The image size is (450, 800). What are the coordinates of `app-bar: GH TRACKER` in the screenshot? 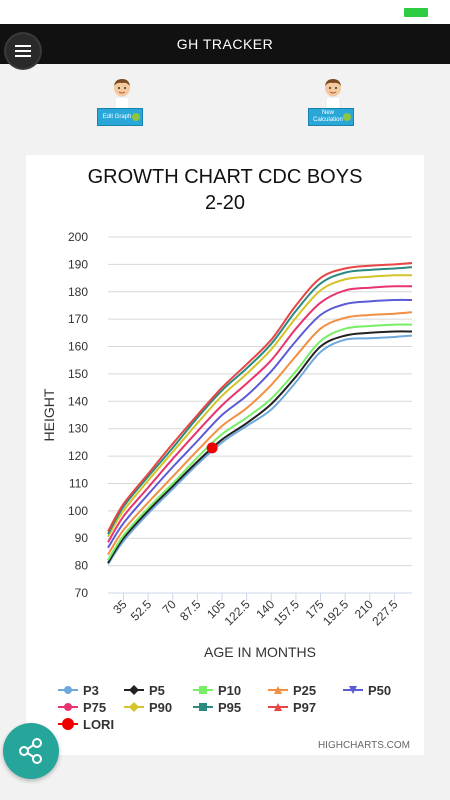 It's located at (225, 44).